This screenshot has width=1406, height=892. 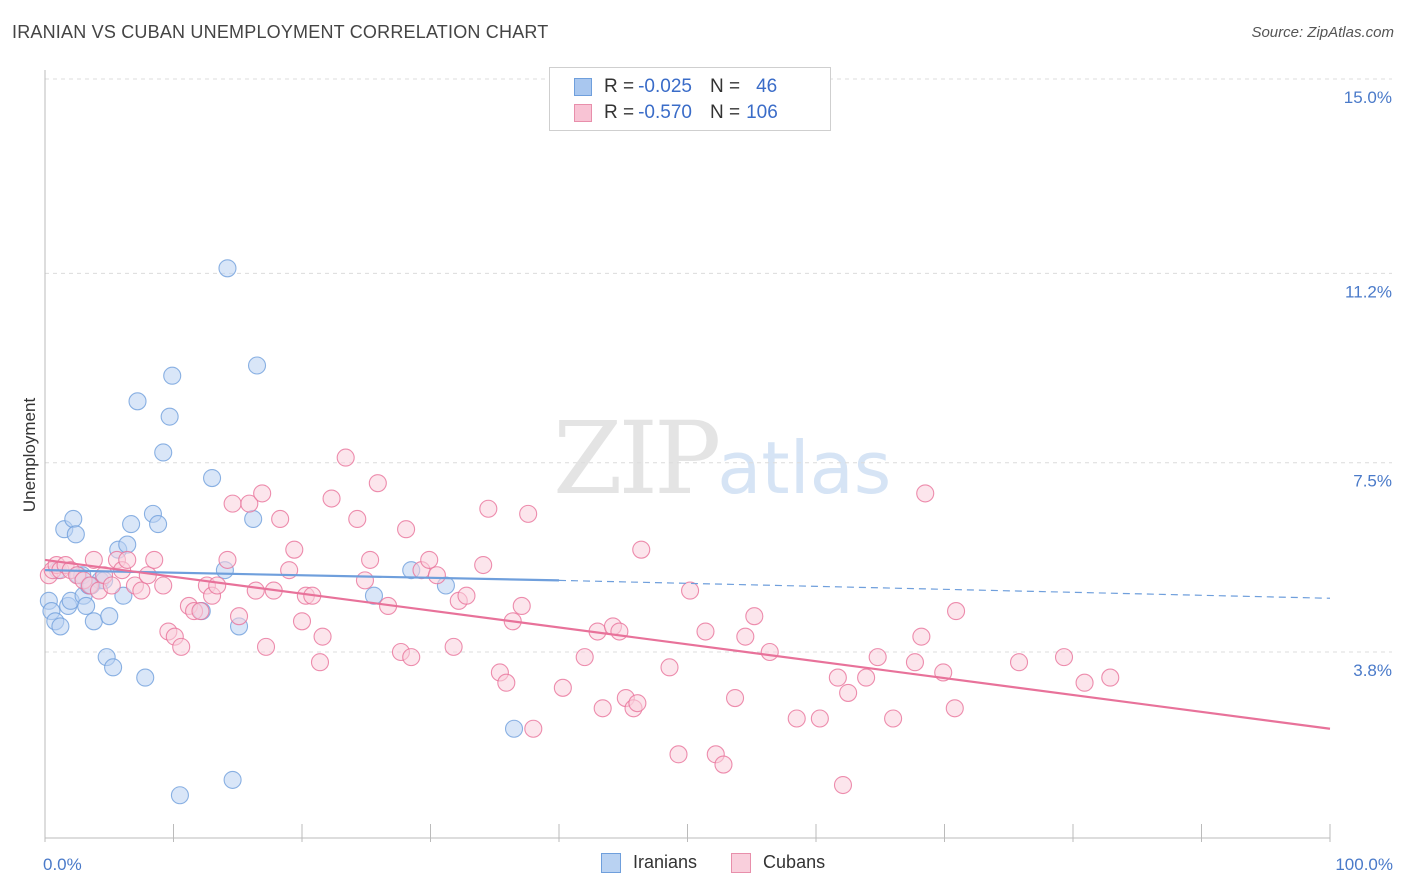 What do you see at coordinates (1368, 97) in the screenshot?
I see `y-tick-label: 15.0%` at bounding box center [1368, 97].